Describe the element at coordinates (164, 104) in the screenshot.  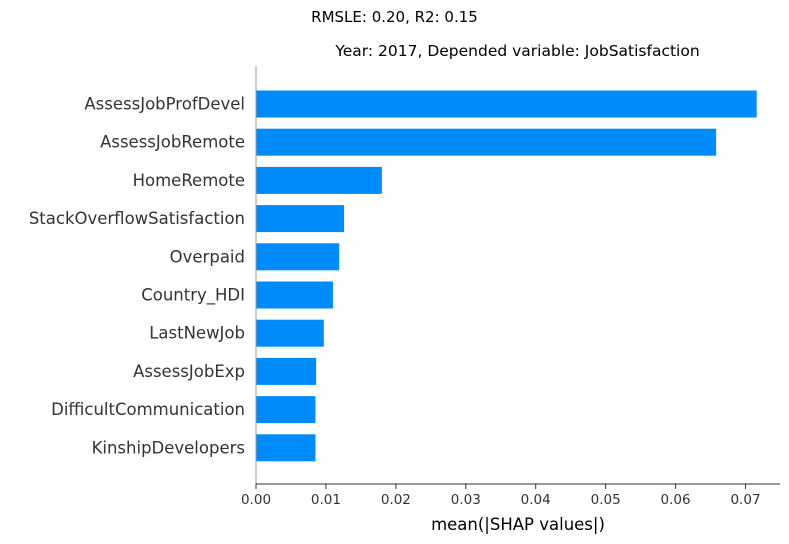
I see `y-tick-label: AssessJobProfDevel` at that location.